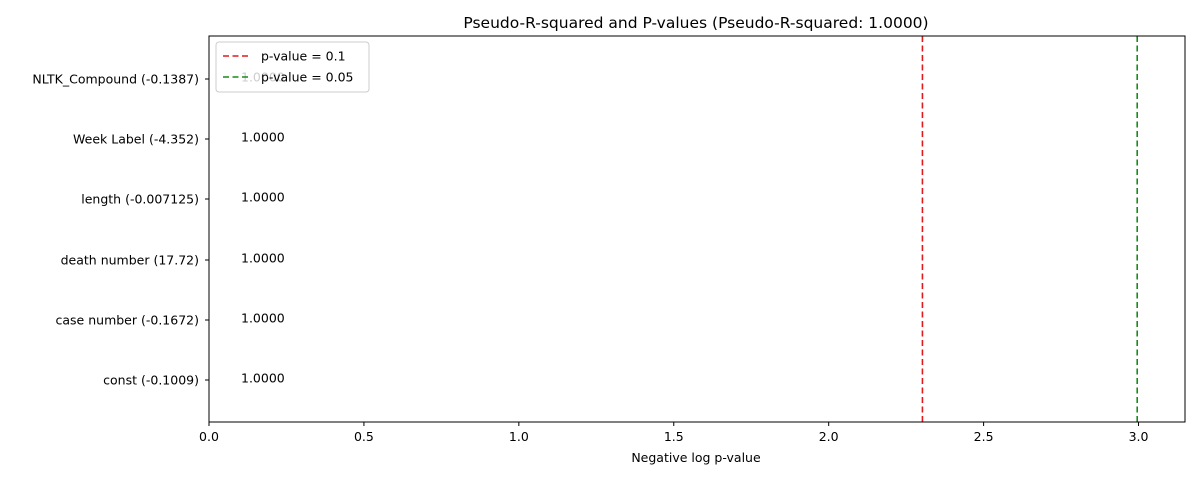 The image size is (1200, 480). What do you see at coordinates (519, 436) in the screenshot?
I see `x-tick-label: 1.0` at bounding box center [519, 436].